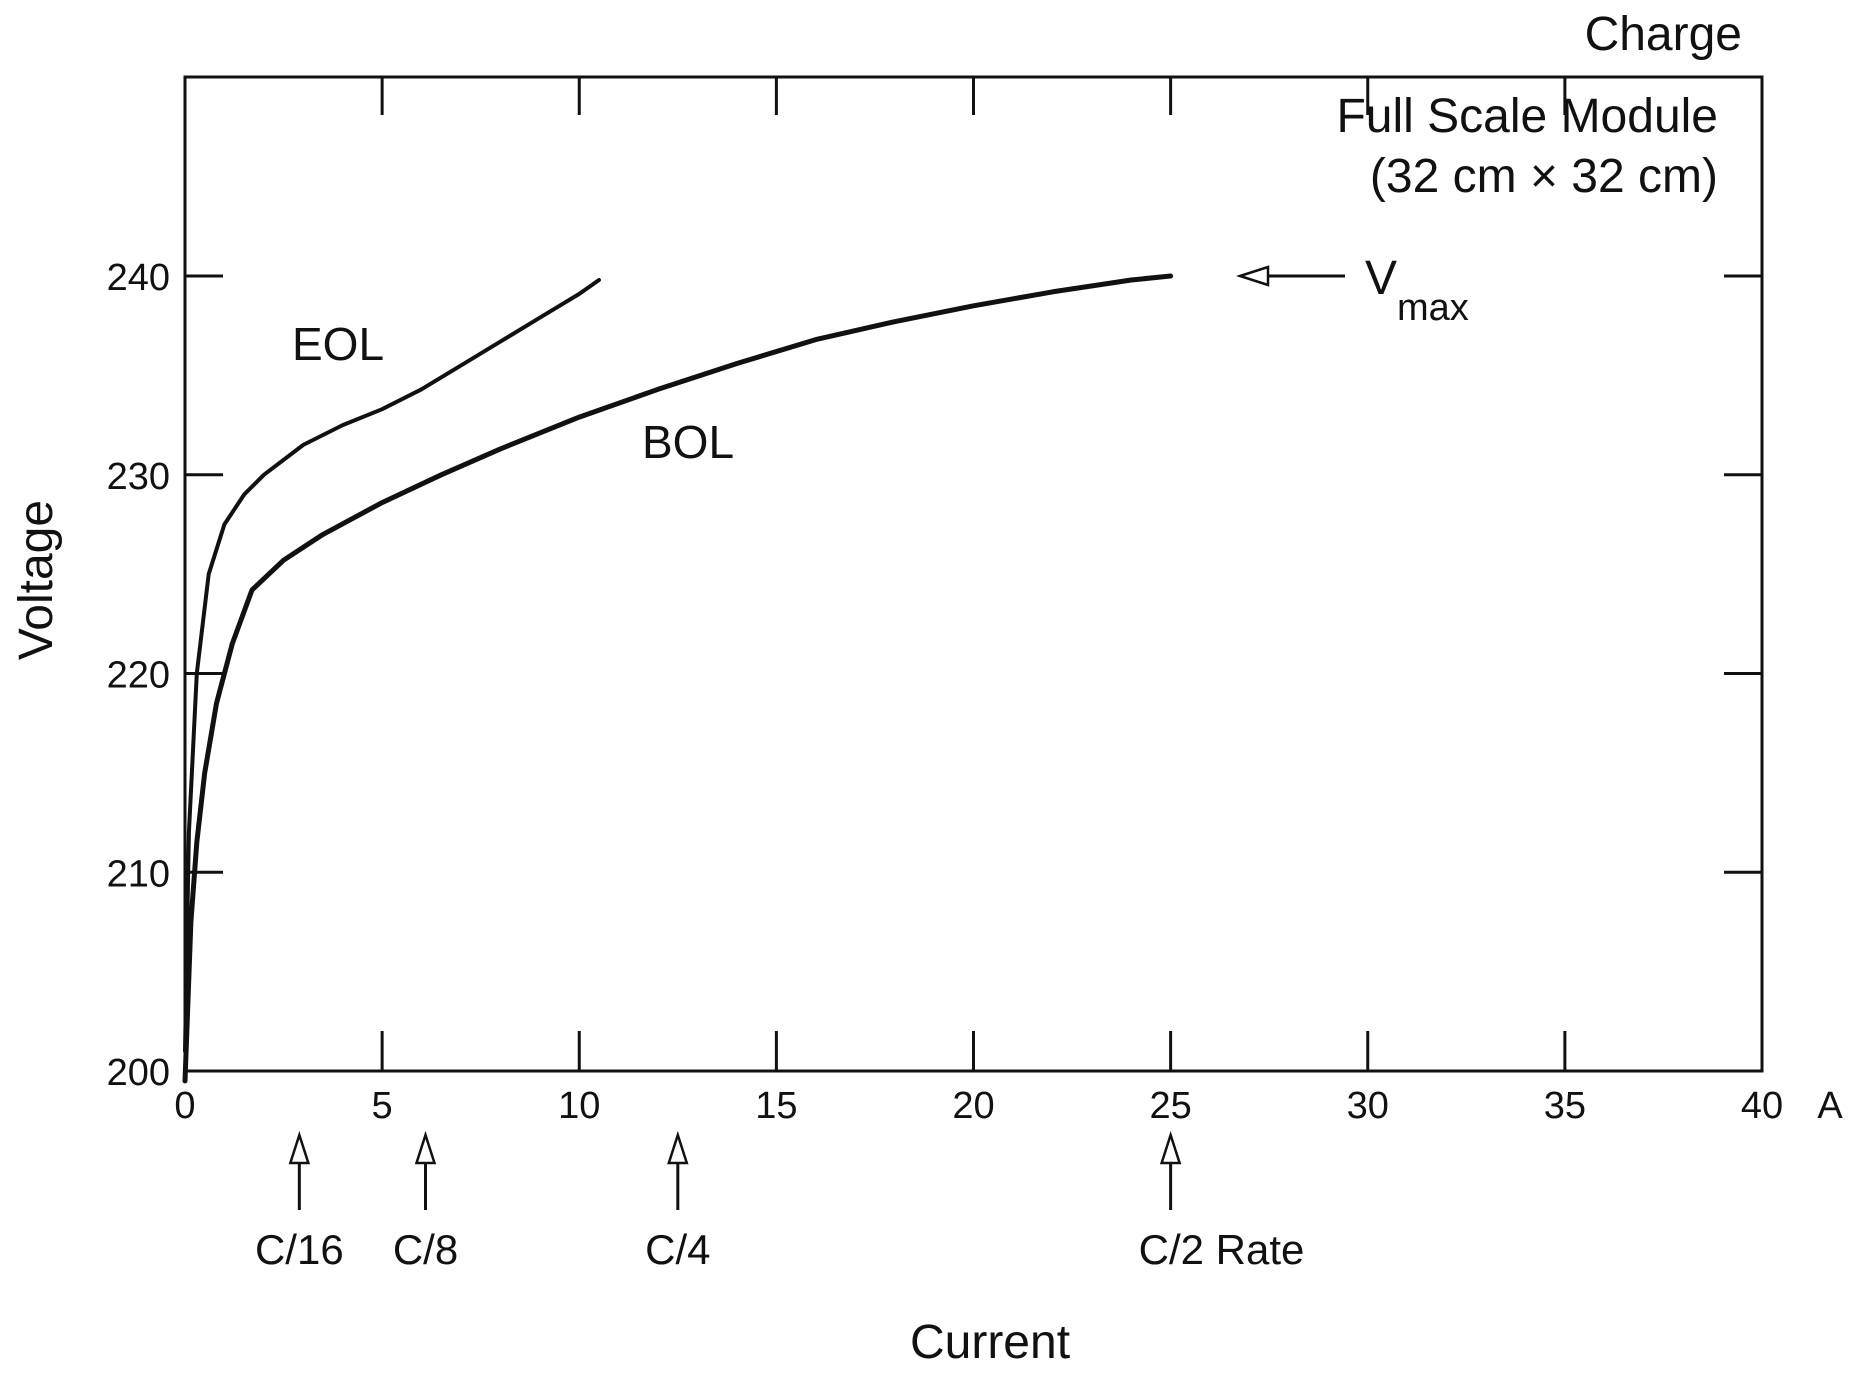  Describe the element at coordinates (1252, 276) in the screenshot. I see `vmax-arrow-head` at that location.